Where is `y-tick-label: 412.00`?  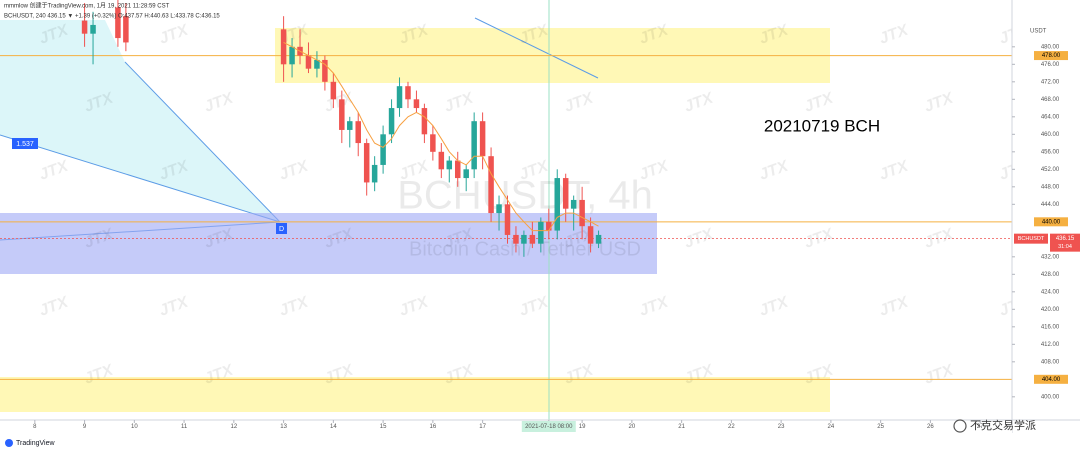
y-tick-label: 412.00 is located at coordinates (1050, 345).